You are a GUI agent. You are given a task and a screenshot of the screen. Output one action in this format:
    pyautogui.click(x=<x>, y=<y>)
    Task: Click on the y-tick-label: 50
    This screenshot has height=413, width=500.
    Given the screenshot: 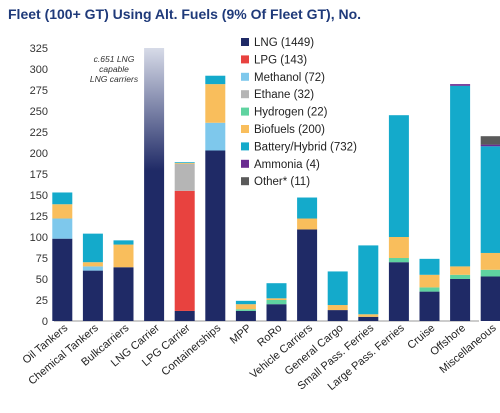 What is the action you would take?
    pyautogui.click(x=42, y=280)
    